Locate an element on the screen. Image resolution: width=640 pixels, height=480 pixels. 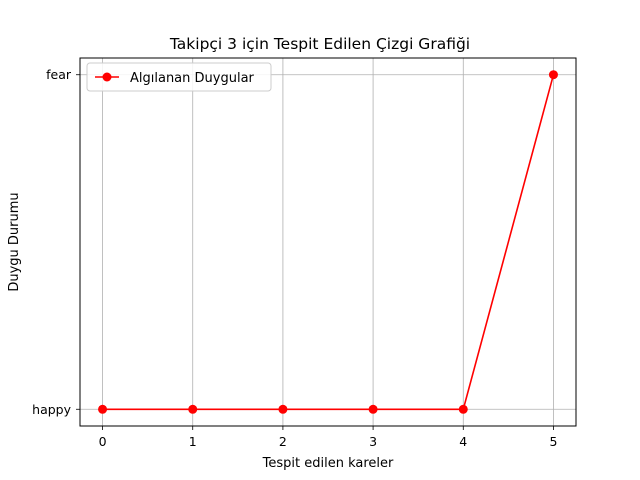
x-tick-label: 1 is located at coordinates (193, 441).